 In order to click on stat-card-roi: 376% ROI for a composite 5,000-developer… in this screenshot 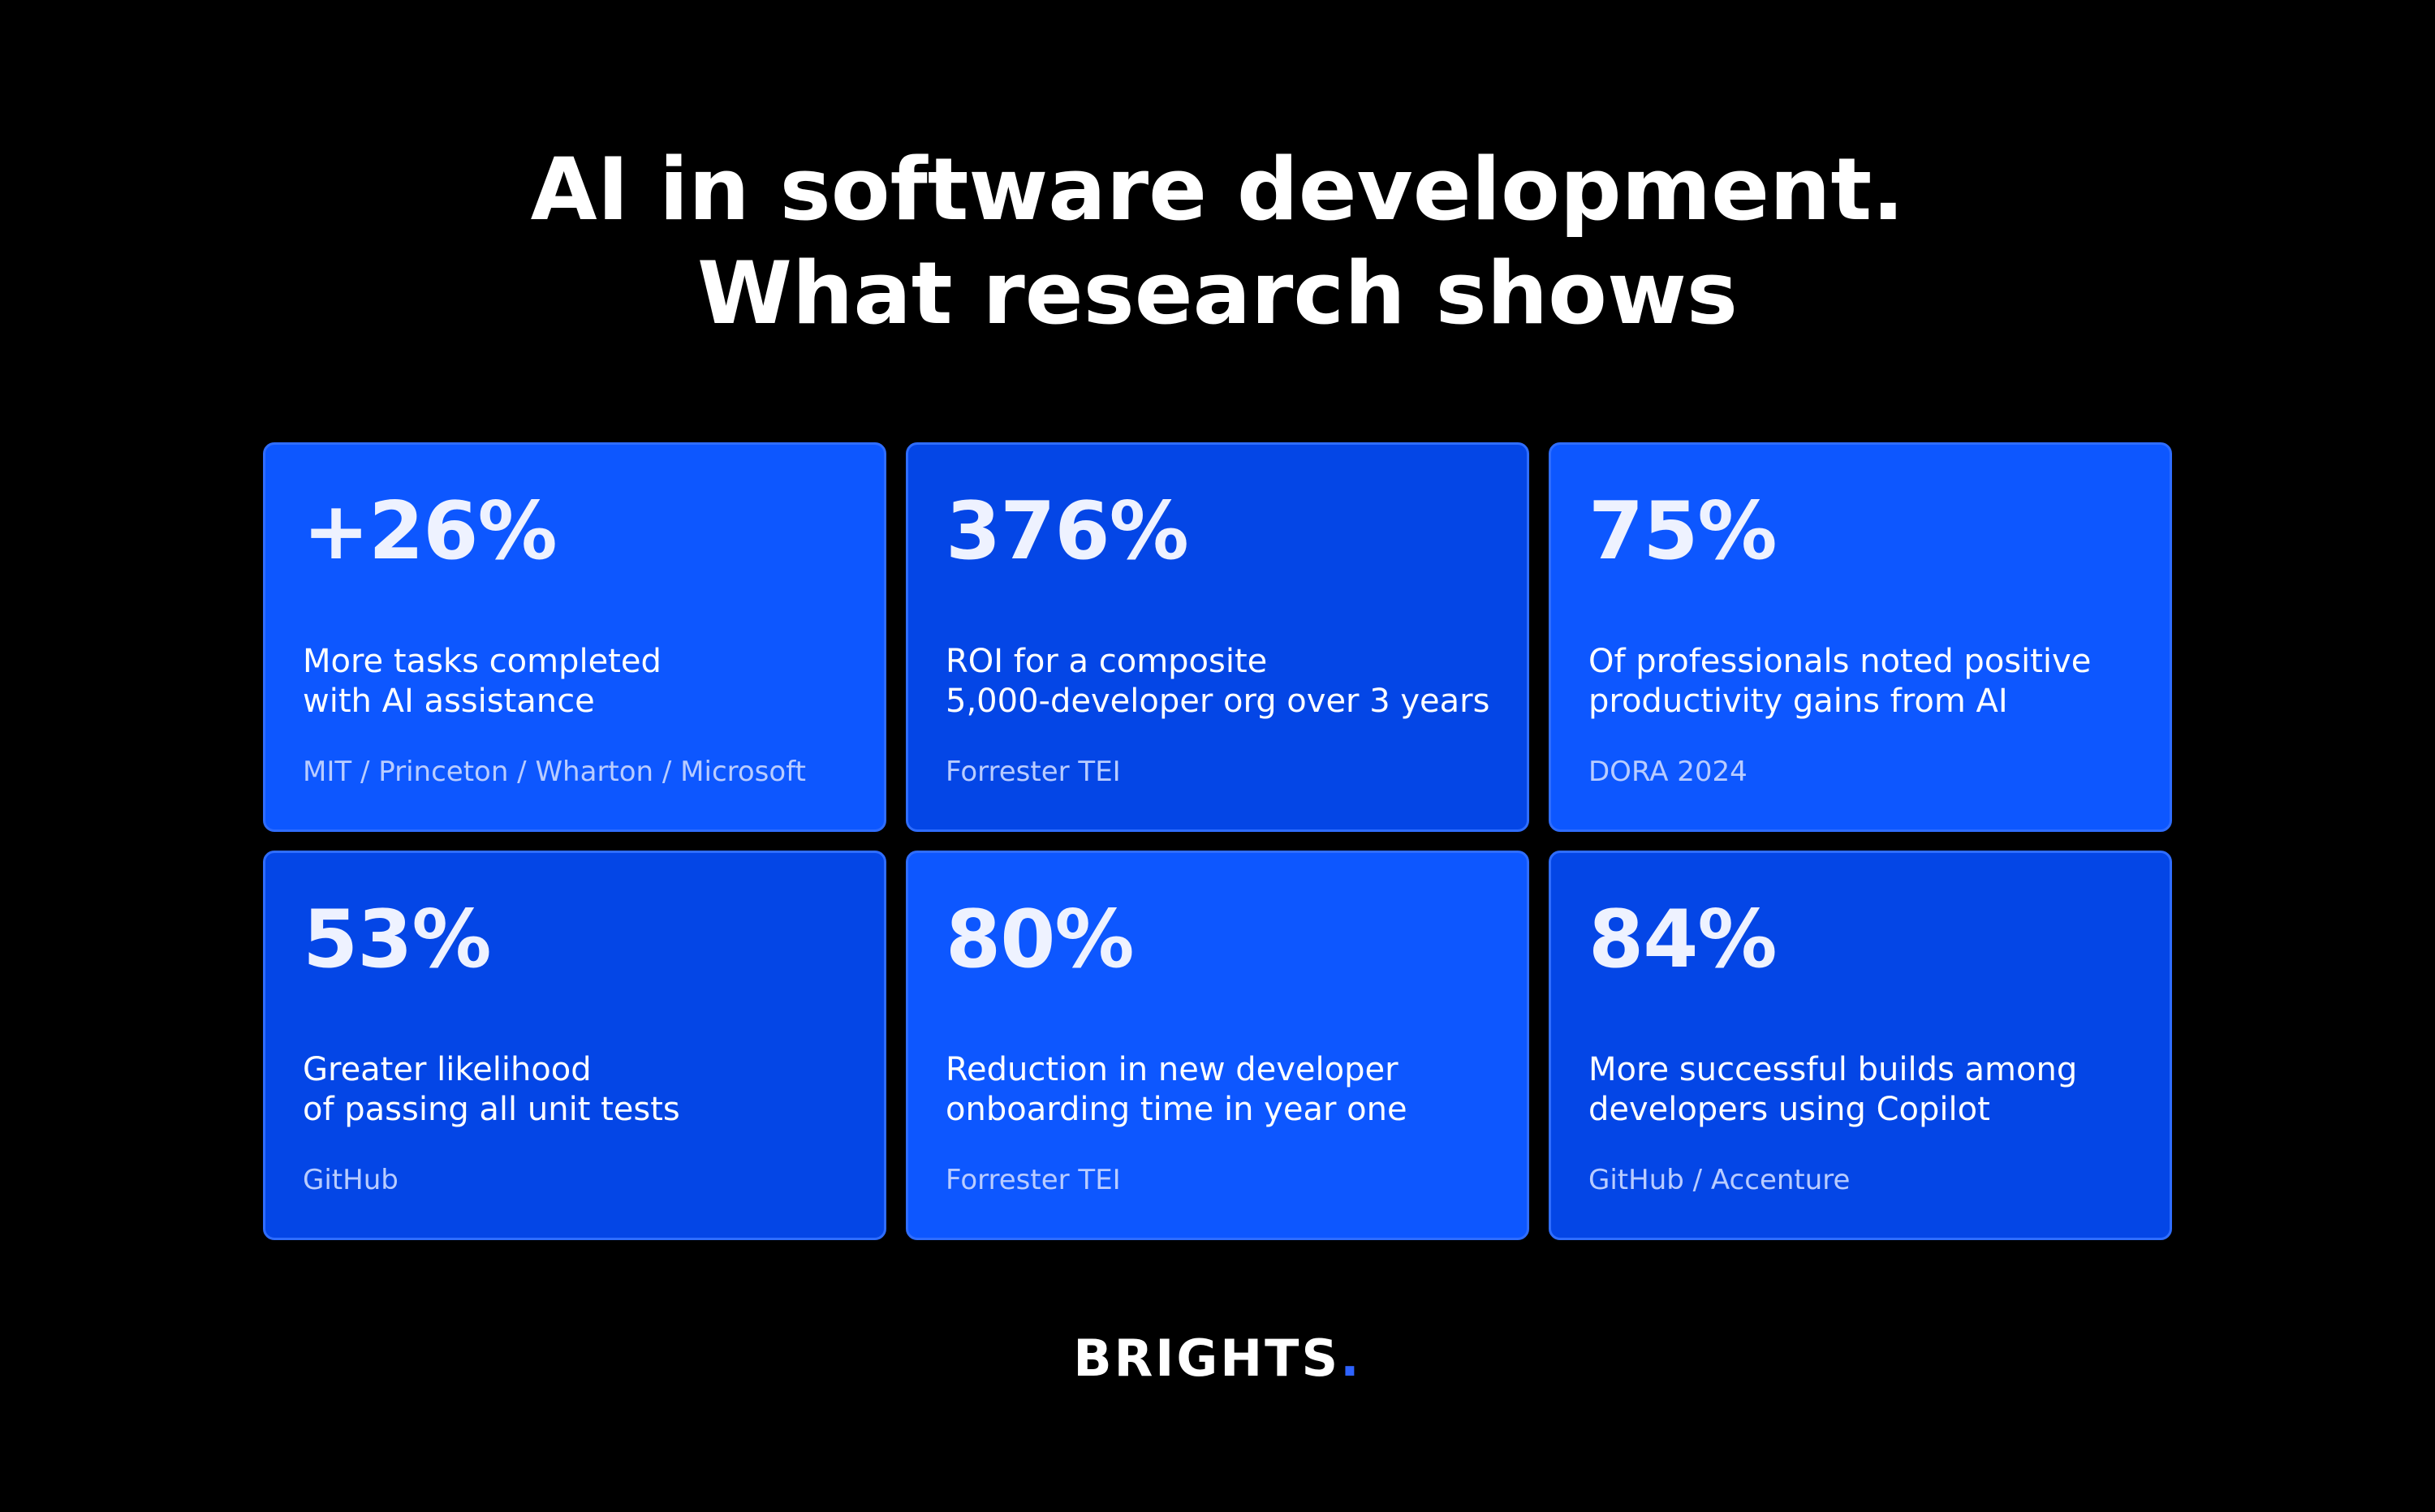, I will do `click(1217, 637)`.